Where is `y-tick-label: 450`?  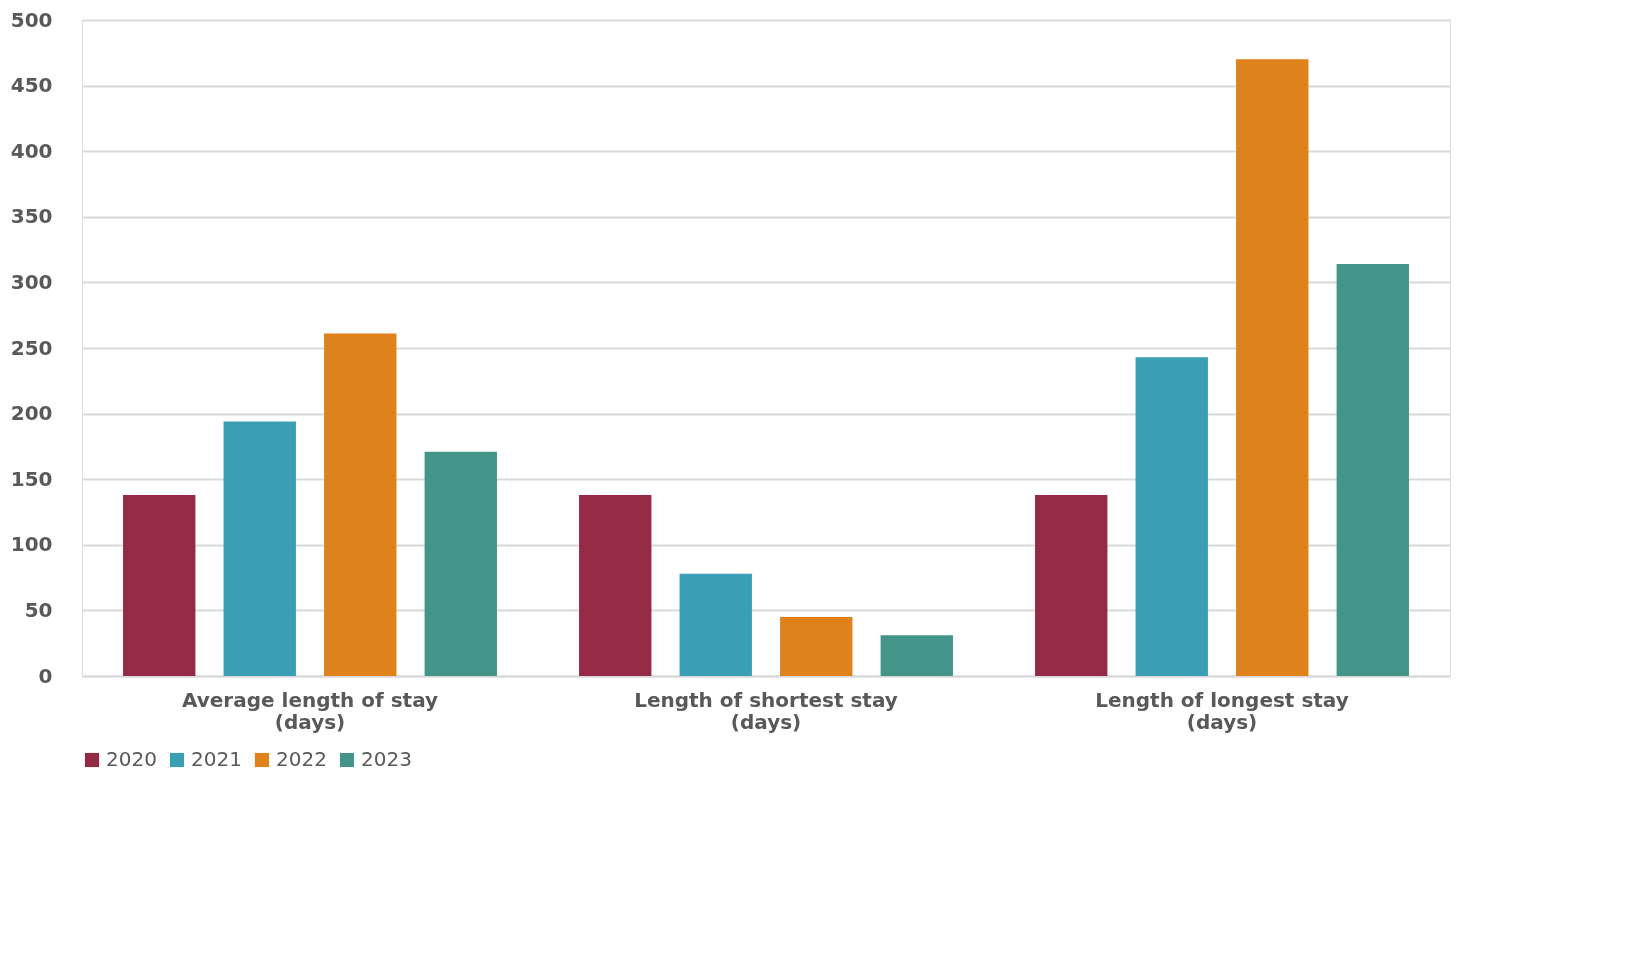 y-tick-label: 450 is located at coordinates (31, 85).